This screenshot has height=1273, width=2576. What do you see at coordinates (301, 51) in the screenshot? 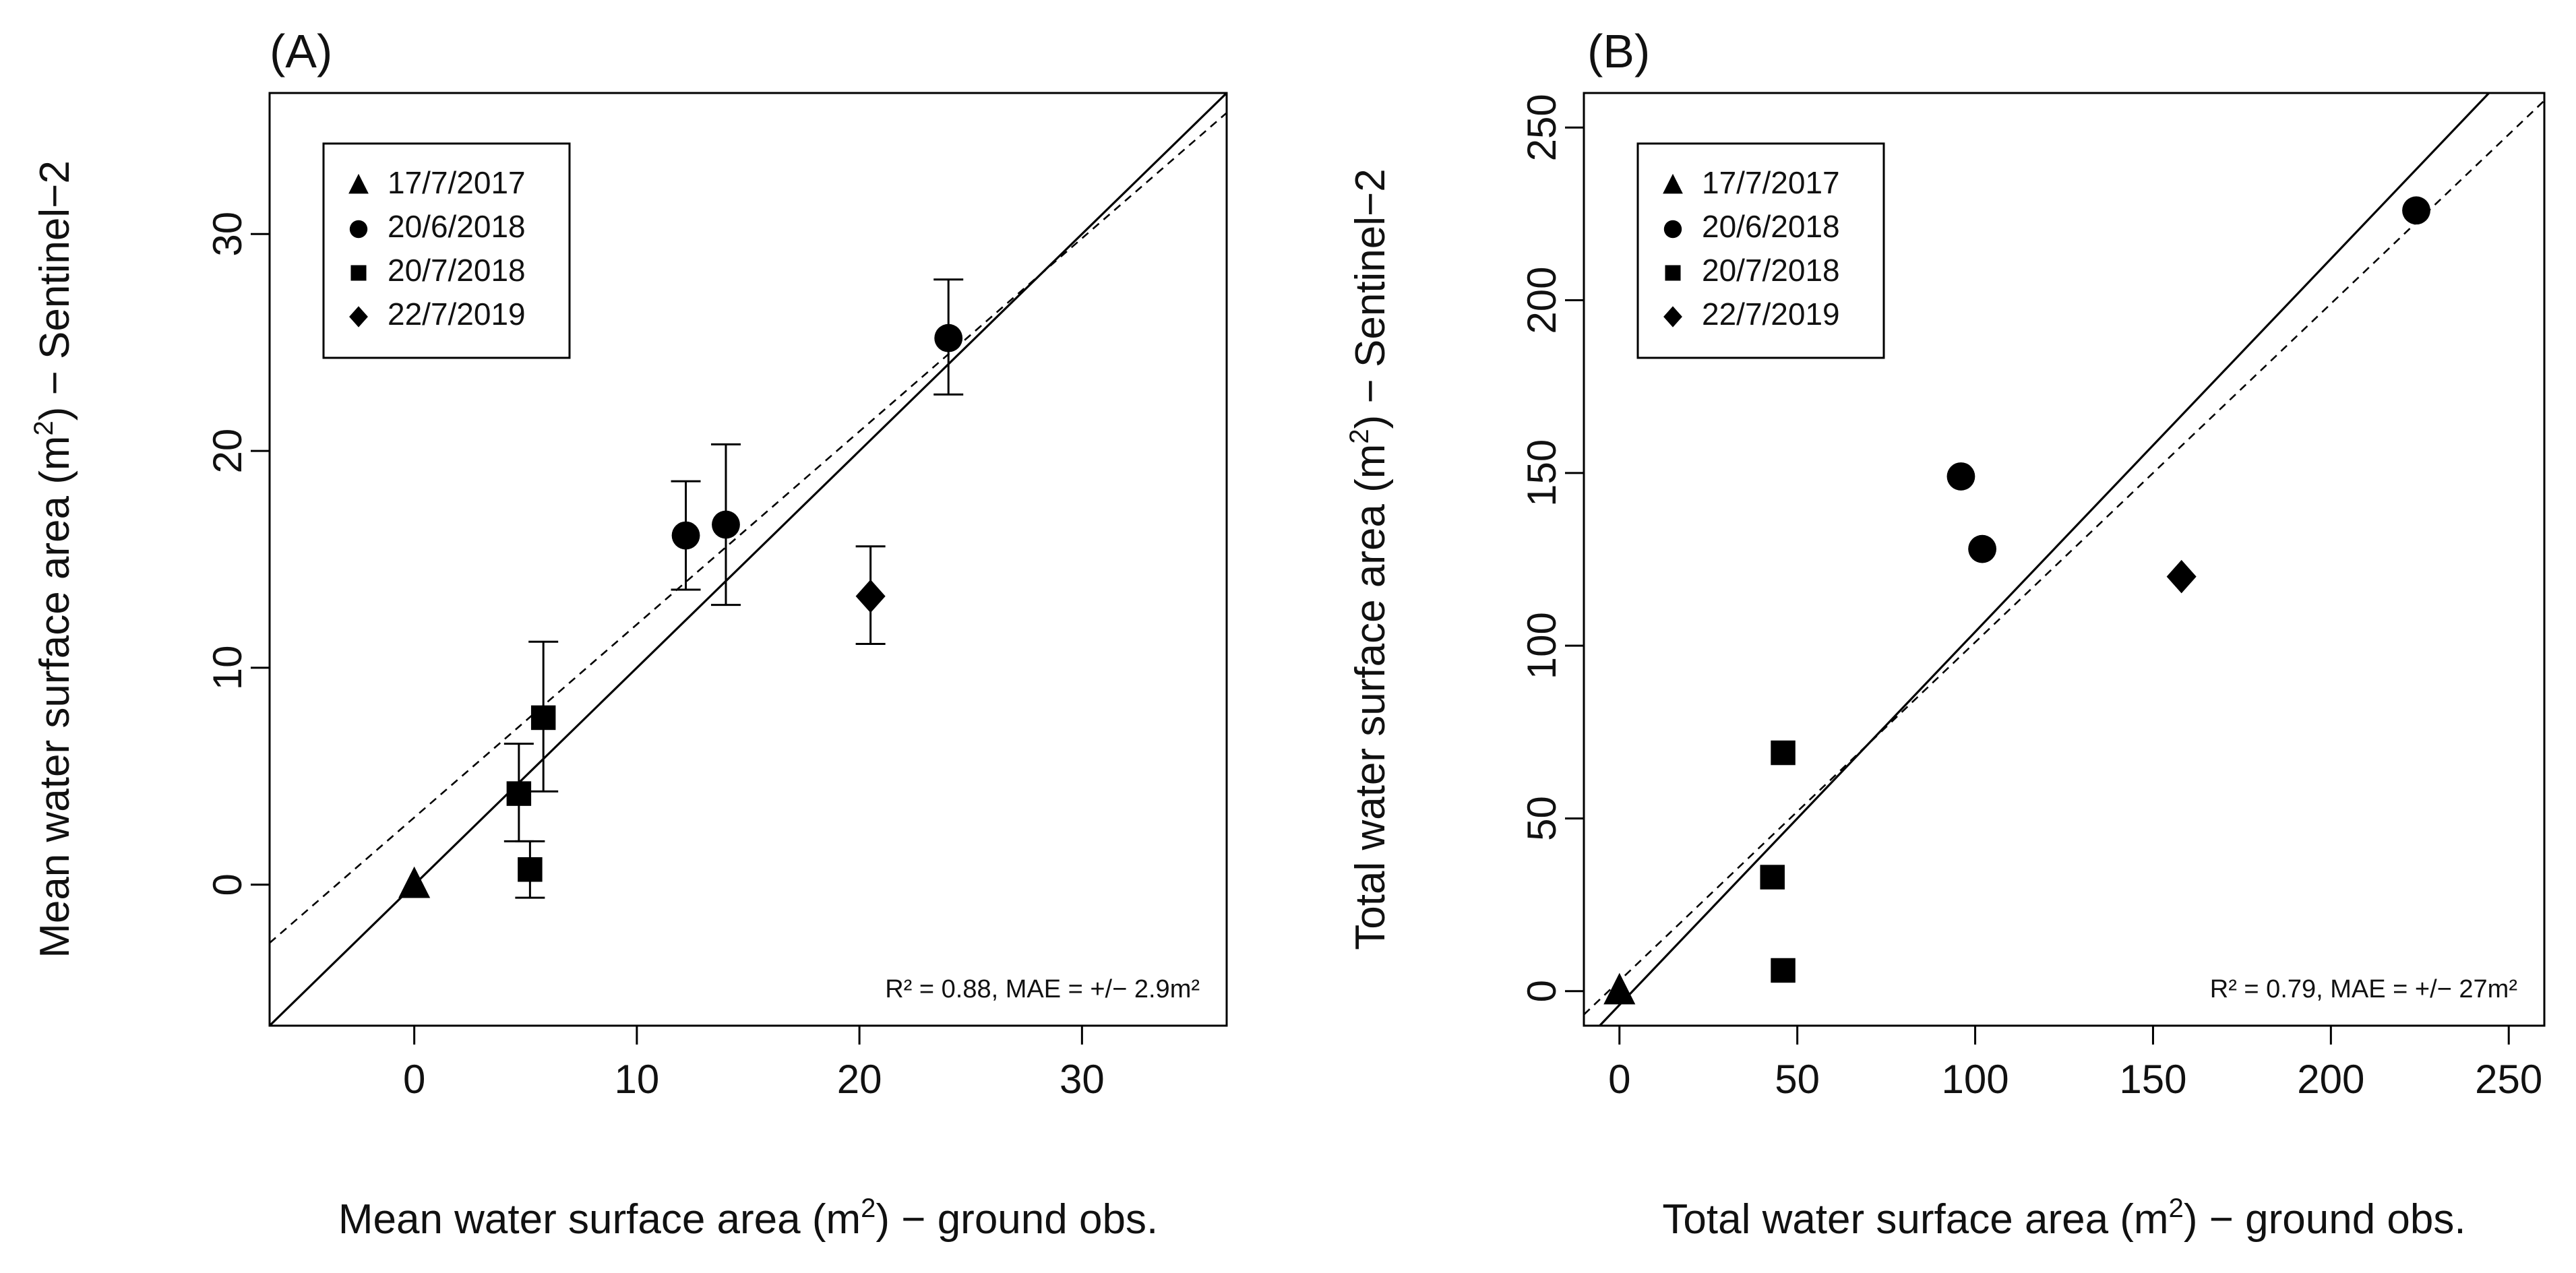
I see `panel-label: (A)` at bounding box center [301, 51].